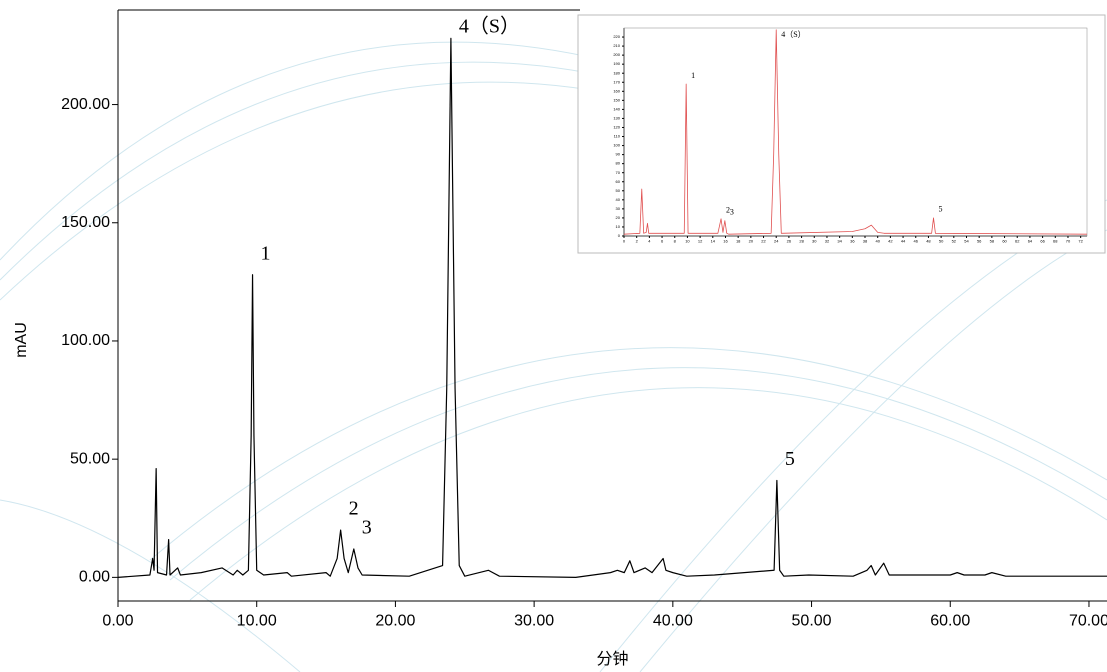 Image resolution: width=1107 pixels, height=672 pixels. What do you see at coordinates (618, 208) in the screenshot?
I see `y-tick-label: 30` at bounding box center [618, 208].